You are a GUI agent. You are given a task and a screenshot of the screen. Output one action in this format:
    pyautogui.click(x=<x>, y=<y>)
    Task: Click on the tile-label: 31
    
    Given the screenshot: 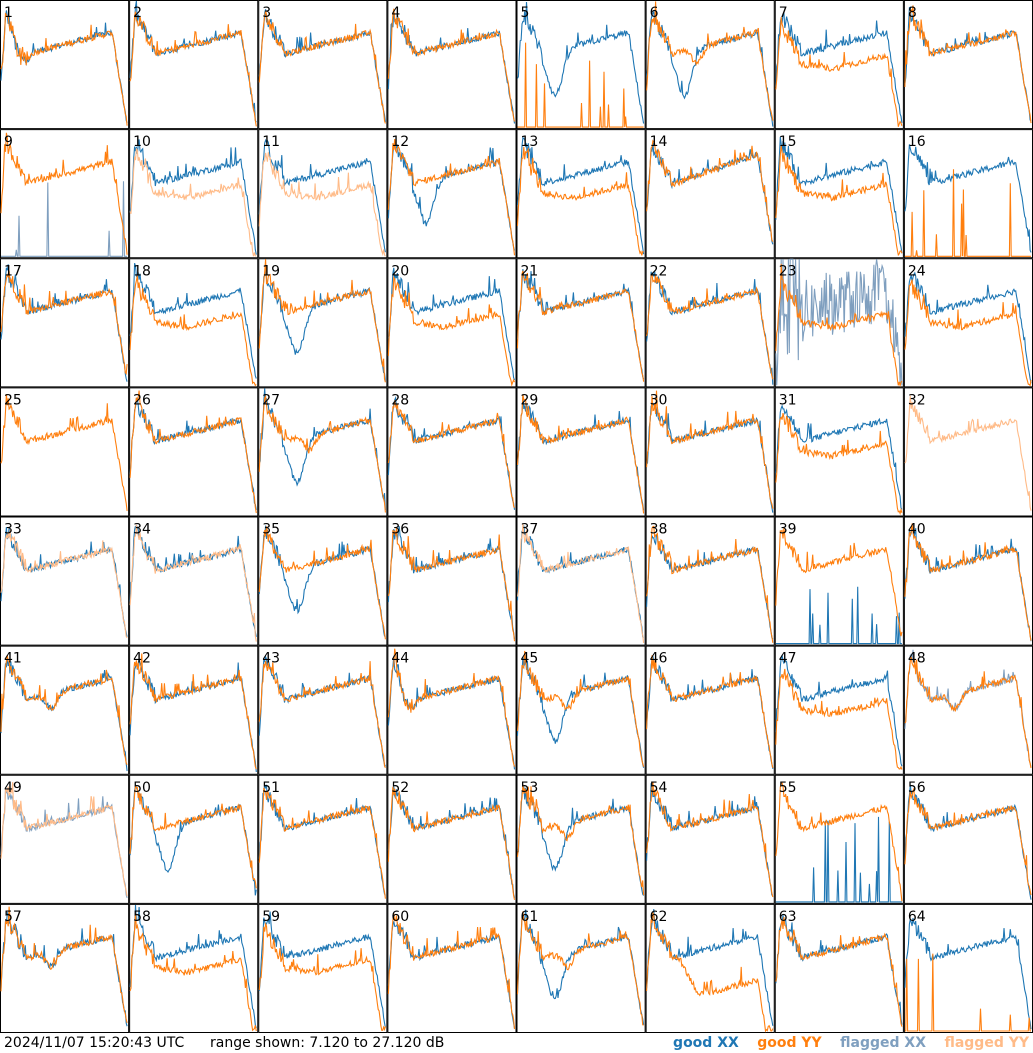 What is the action you would take?
    pyautogui.click(x=788, y=400)
    